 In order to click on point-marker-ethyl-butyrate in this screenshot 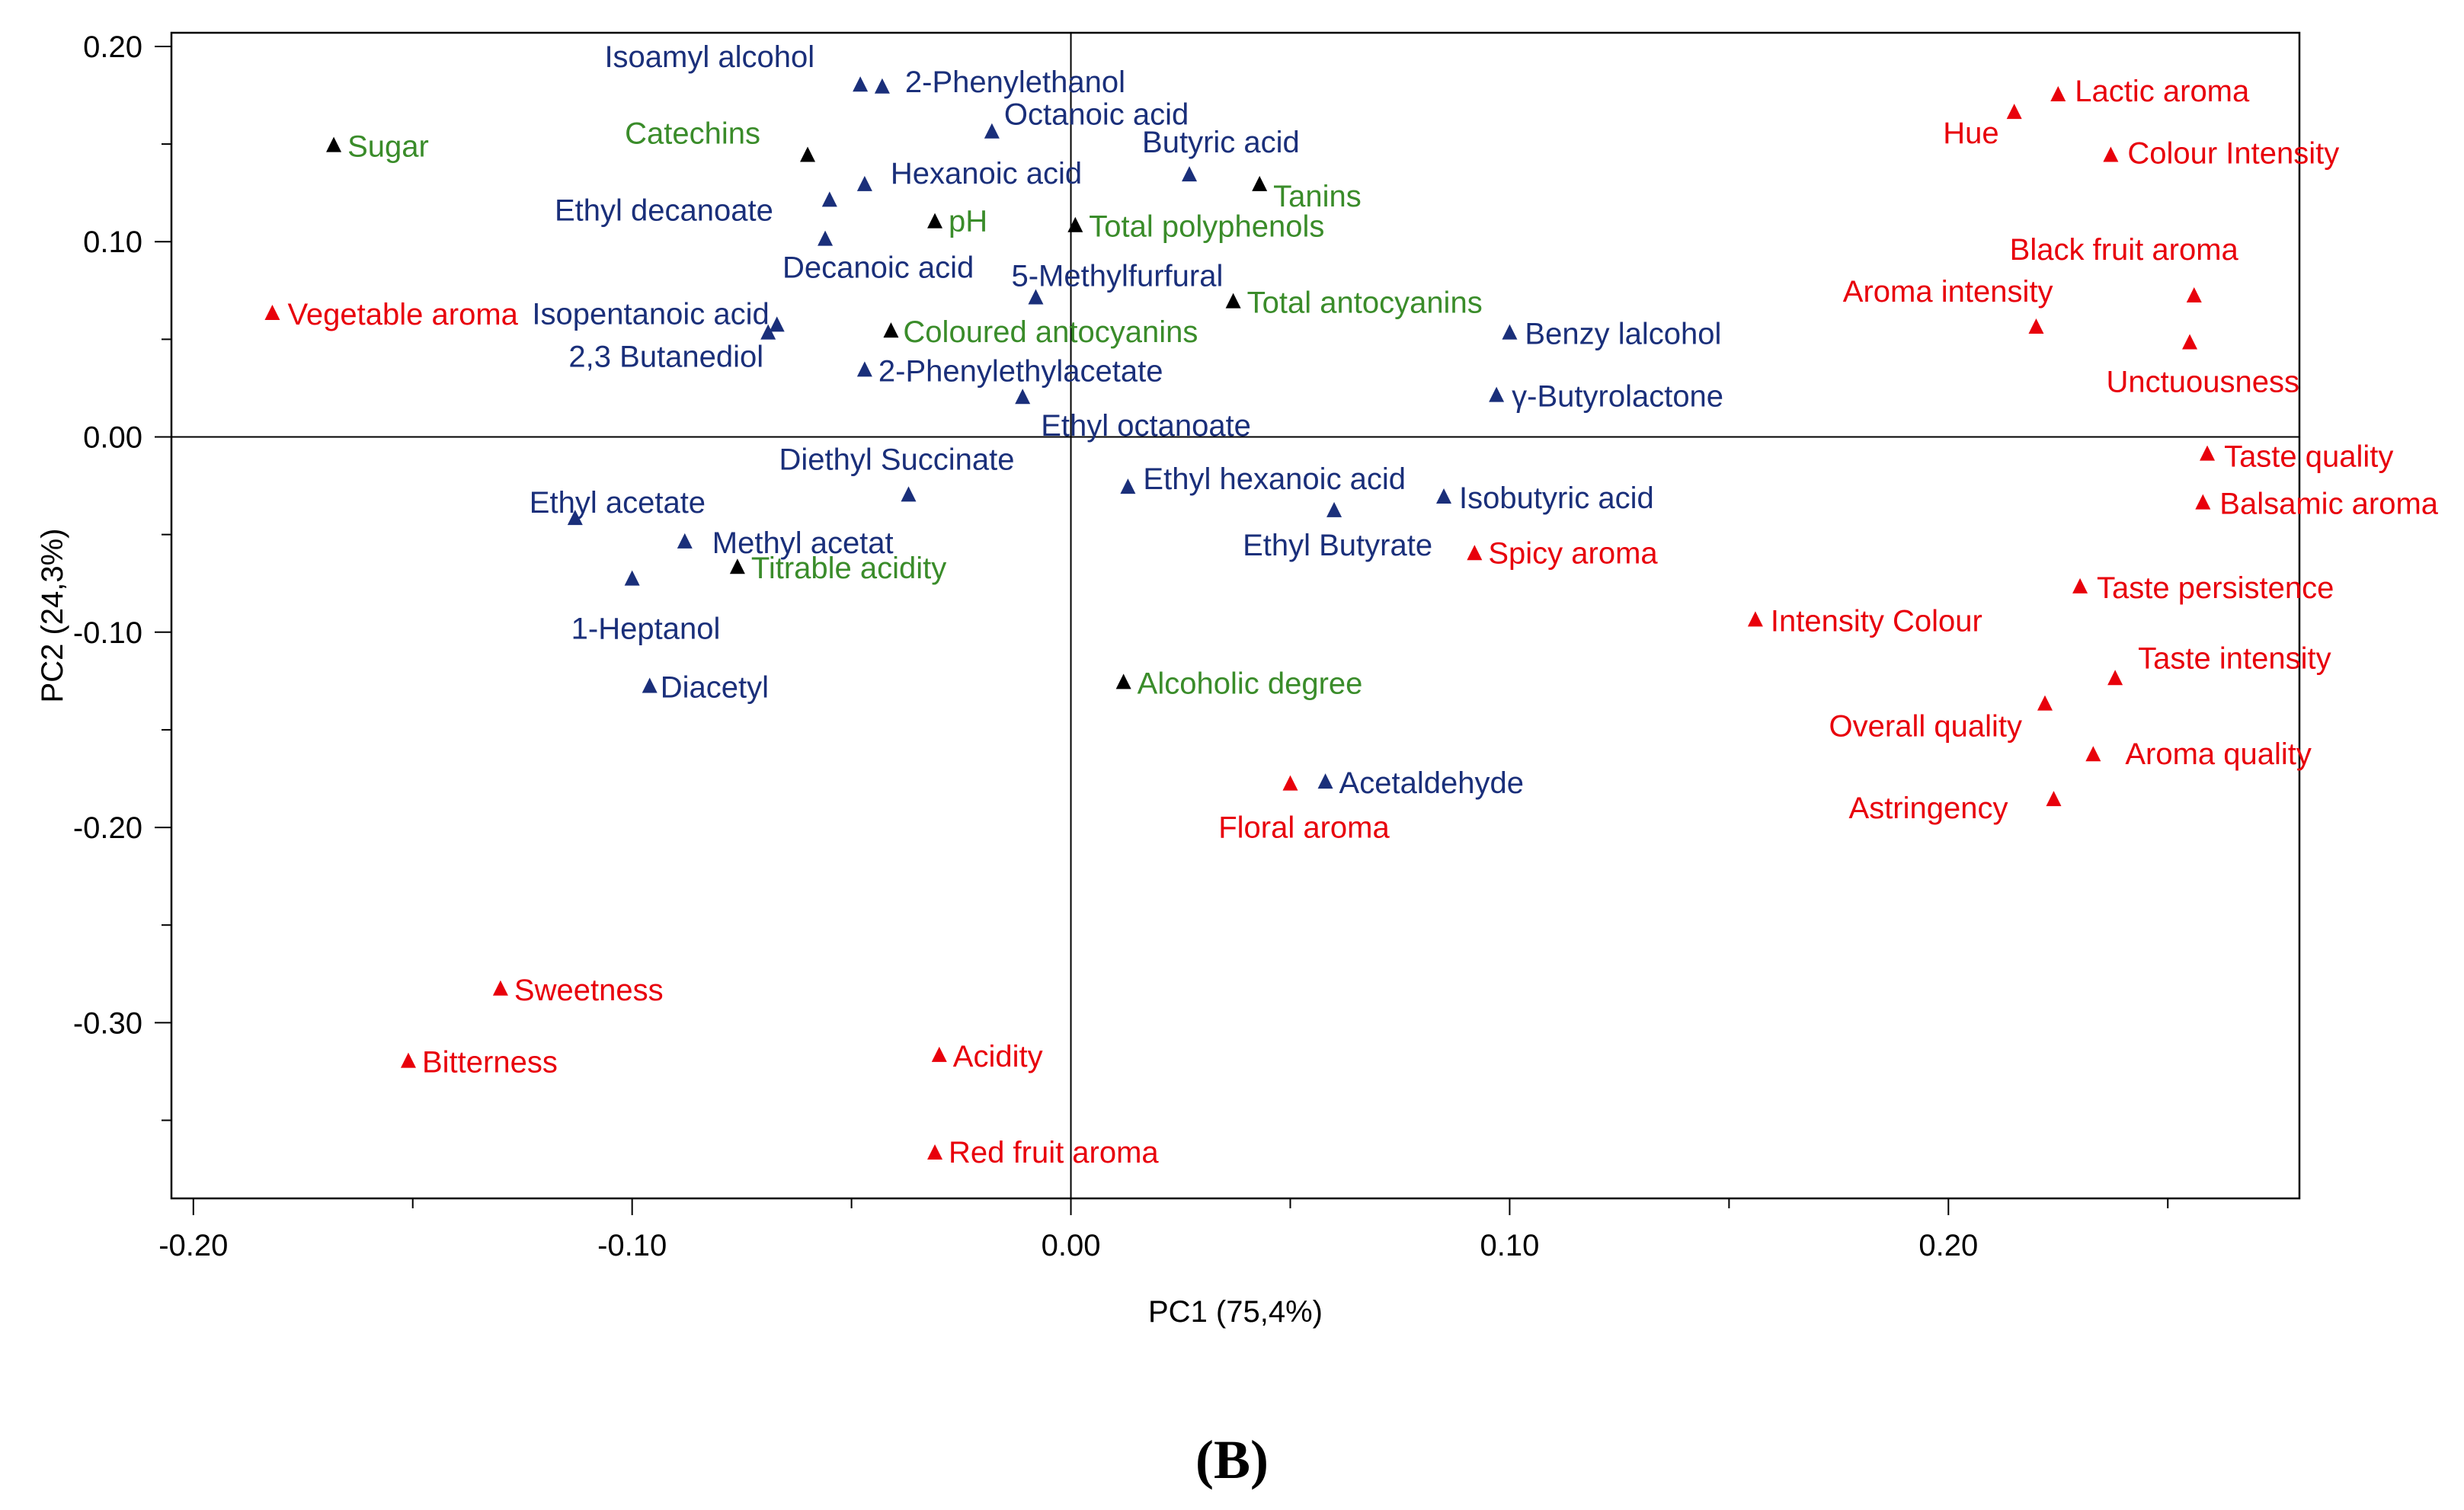, I will do `click(1334, 509)`.